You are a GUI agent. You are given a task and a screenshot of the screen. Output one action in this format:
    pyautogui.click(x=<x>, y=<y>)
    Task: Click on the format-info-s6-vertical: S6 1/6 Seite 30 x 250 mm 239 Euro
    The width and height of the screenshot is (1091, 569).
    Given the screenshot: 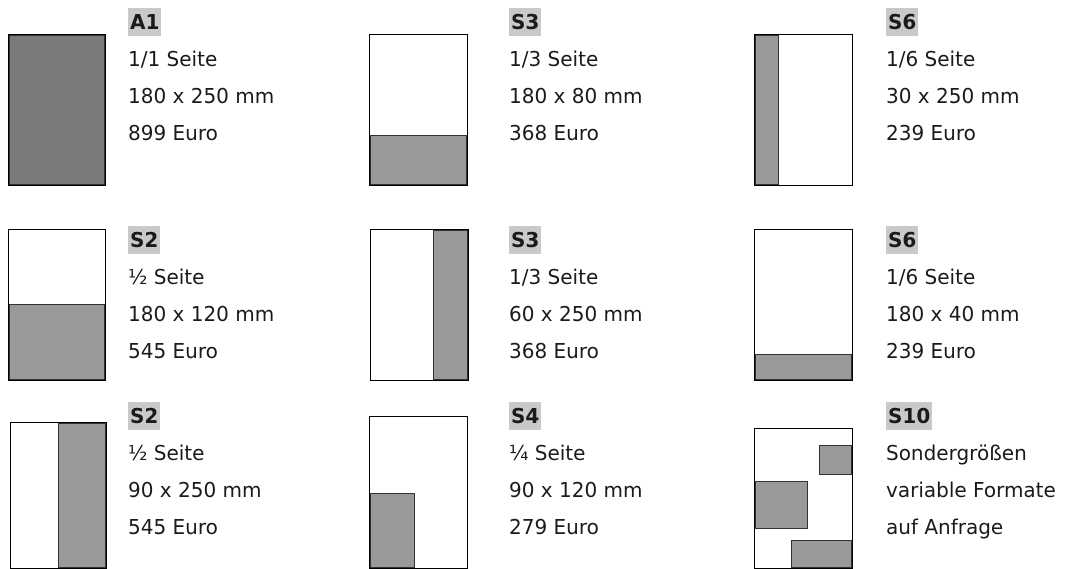 What is the action you would take?
    pyautogui.click(x=953, y=78)
    